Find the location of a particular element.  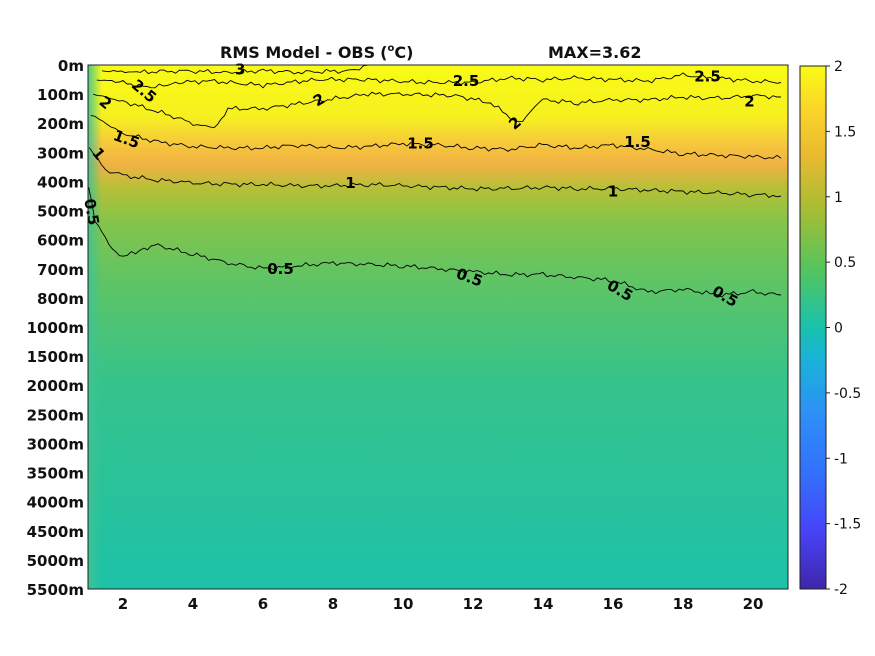

y-tick-label: 4500m is located at coordinates (55, 532).